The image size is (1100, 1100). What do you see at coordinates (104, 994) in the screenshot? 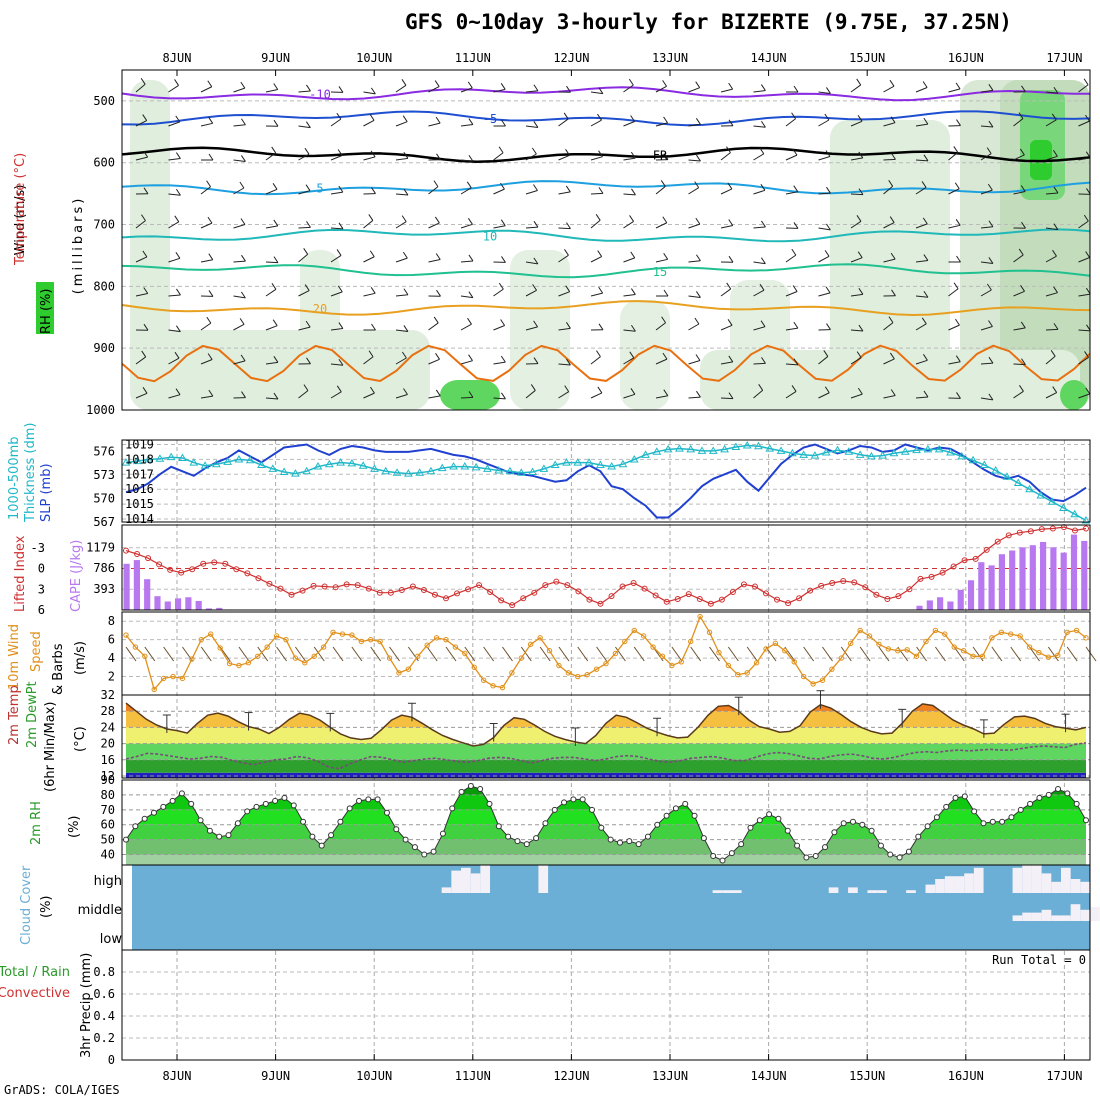
I see `precip-tick-label: 0.6` at bounding box center [104, 994].